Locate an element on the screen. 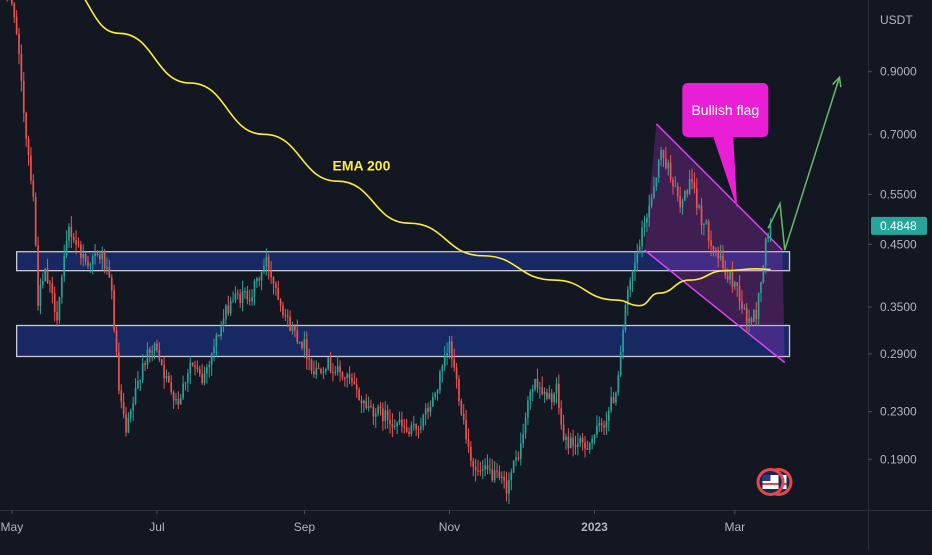  y-tick-label: 0.2300 is located at coordinates (898, 412).